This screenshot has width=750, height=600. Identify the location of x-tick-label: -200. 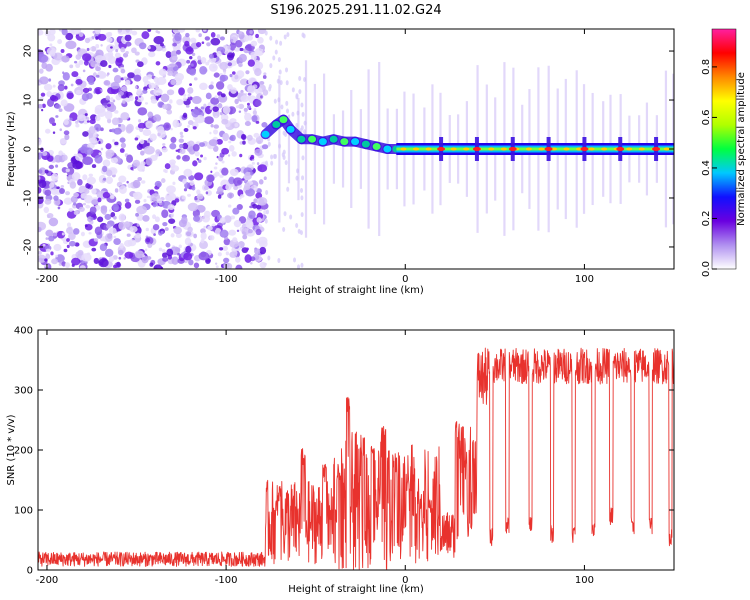
(47, 580).